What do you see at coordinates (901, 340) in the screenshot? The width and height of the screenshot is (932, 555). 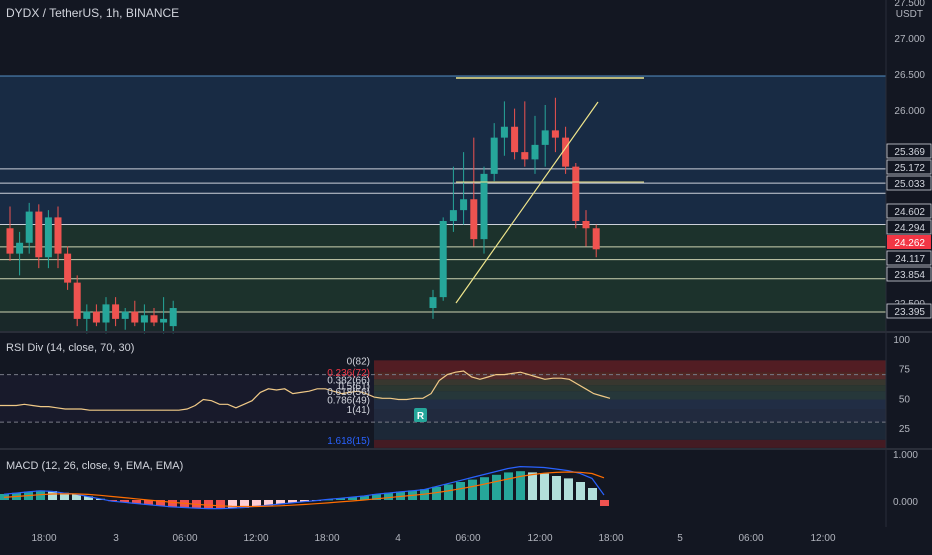 I see `rsi-tick: 100` at bounding box center [901, 340].